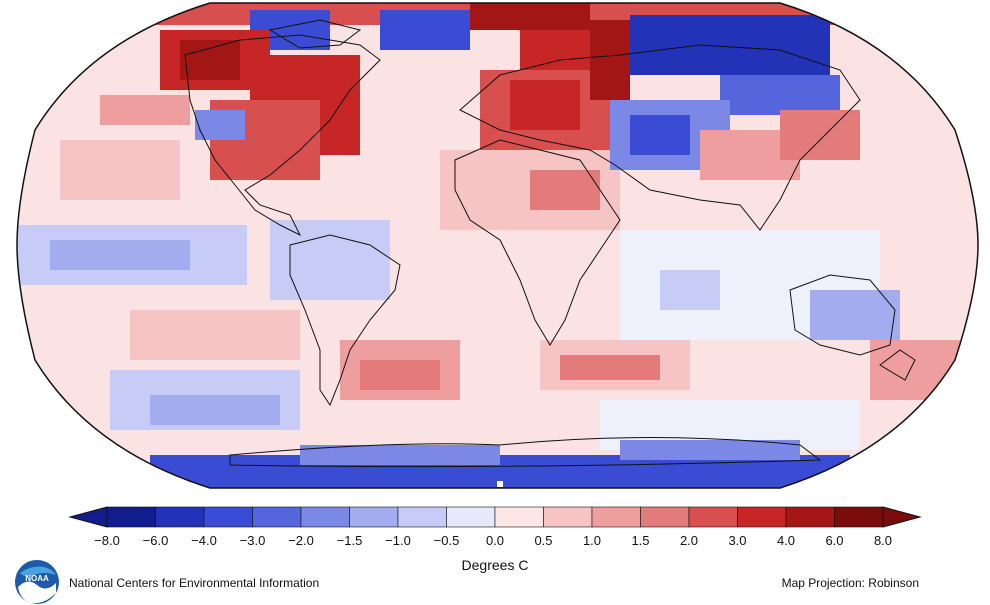 The width and height of the screenshot is (990, 605). I want to click on legend-tick-label: −3.0, so click(253, 540).